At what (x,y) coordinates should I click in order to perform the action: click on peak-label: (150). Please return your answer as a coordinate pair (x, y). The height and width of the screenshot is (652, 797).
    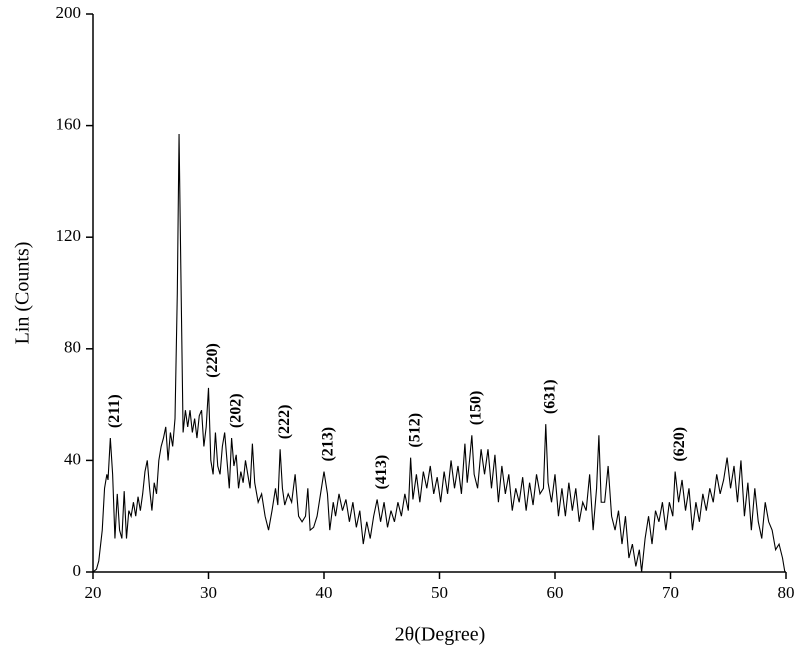
    Looking at the image, I should click on (476, 408).